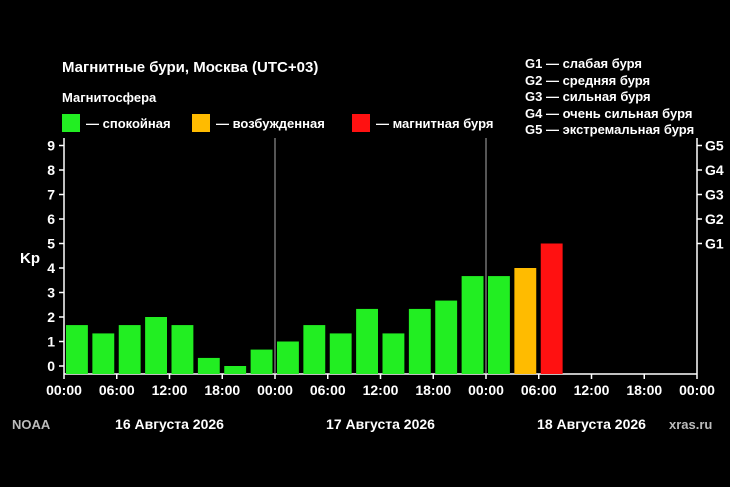  I want to click on legend-swatch-excited, so click(201, 123).